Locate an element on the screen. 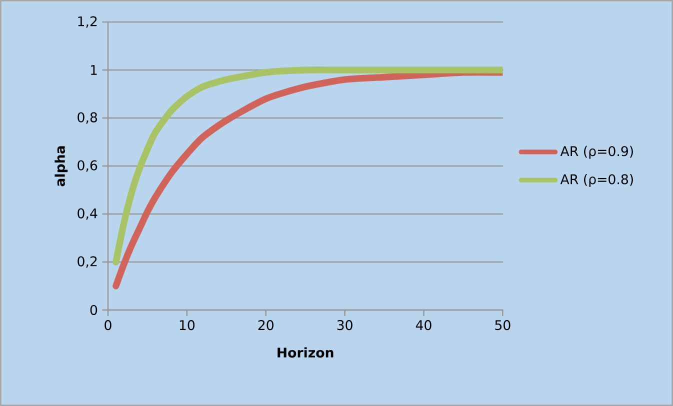  x-axis-title: Horizon is located at coordinates (306, 352).